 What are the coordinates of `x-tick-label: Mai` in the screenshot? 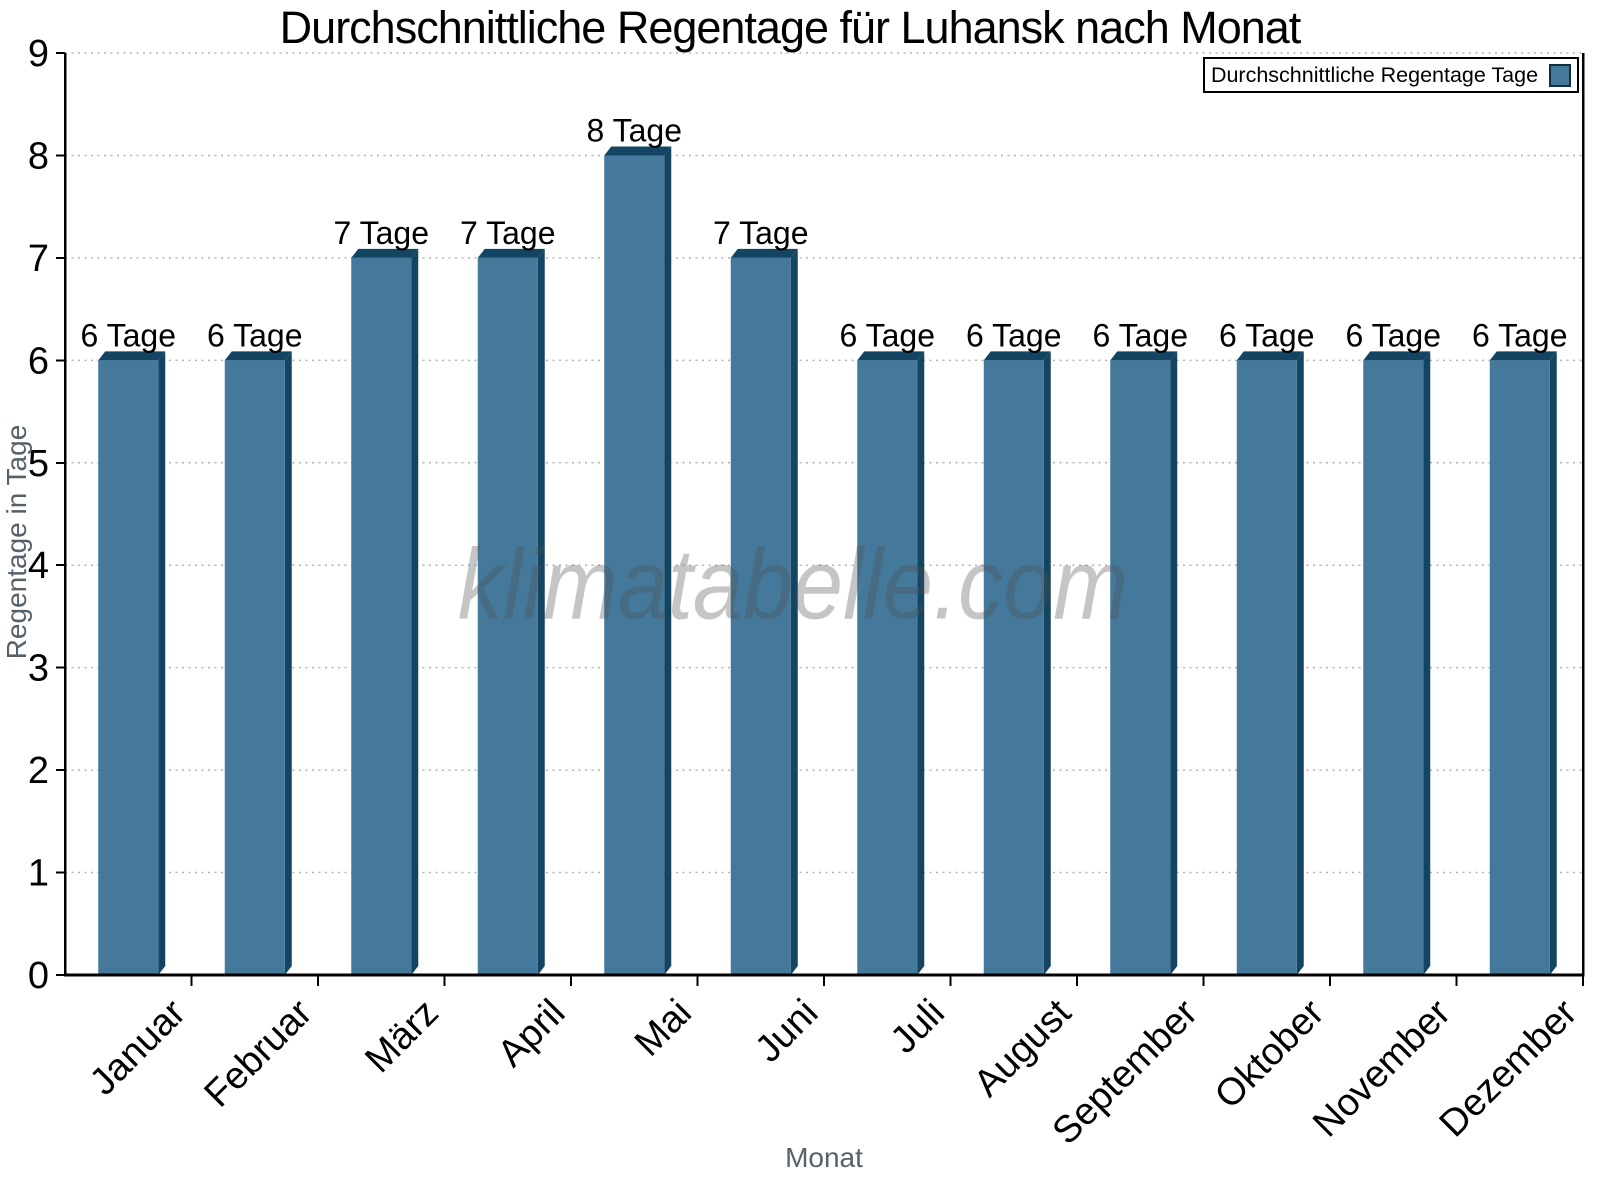 It's located at (663, 1028).